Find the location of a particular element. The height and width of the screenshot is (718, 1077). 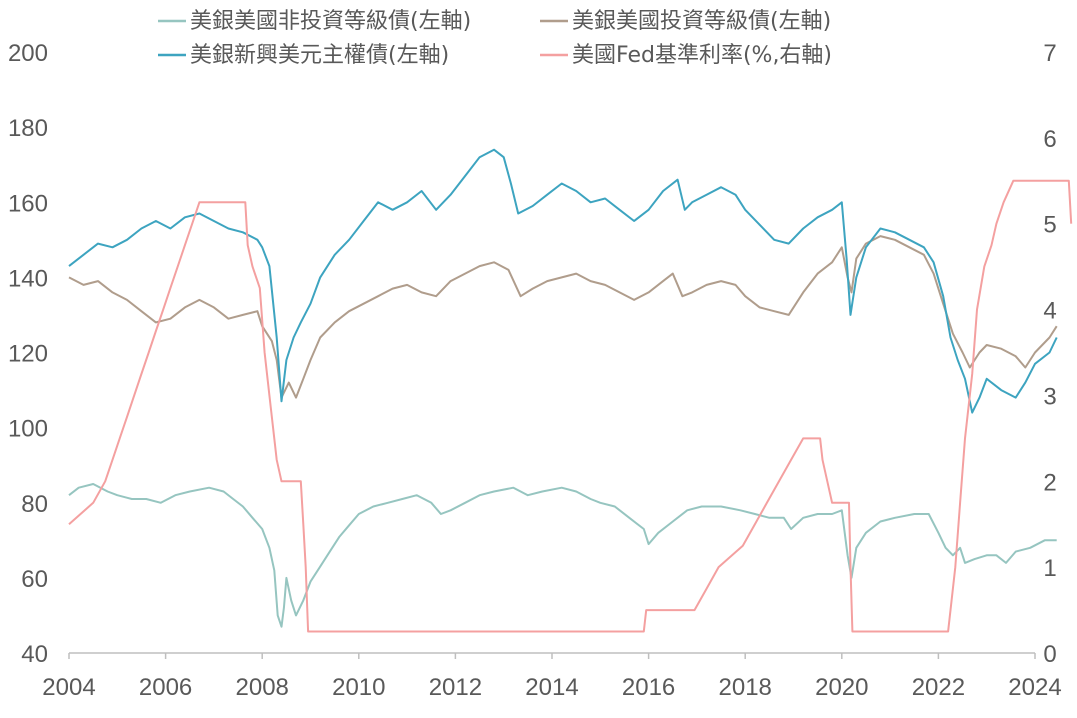

x-tick-label: 2022 is located at coordinates (938, 687).